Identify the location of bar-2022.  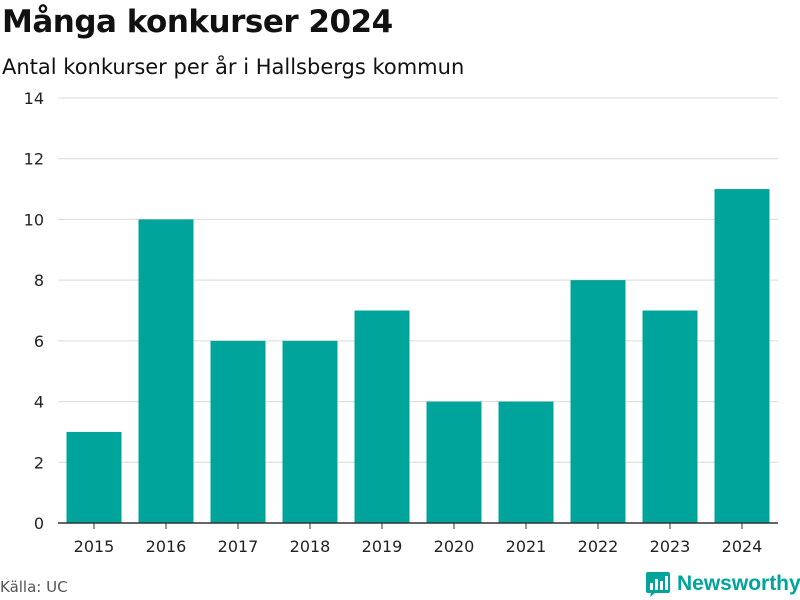
(598, 401).